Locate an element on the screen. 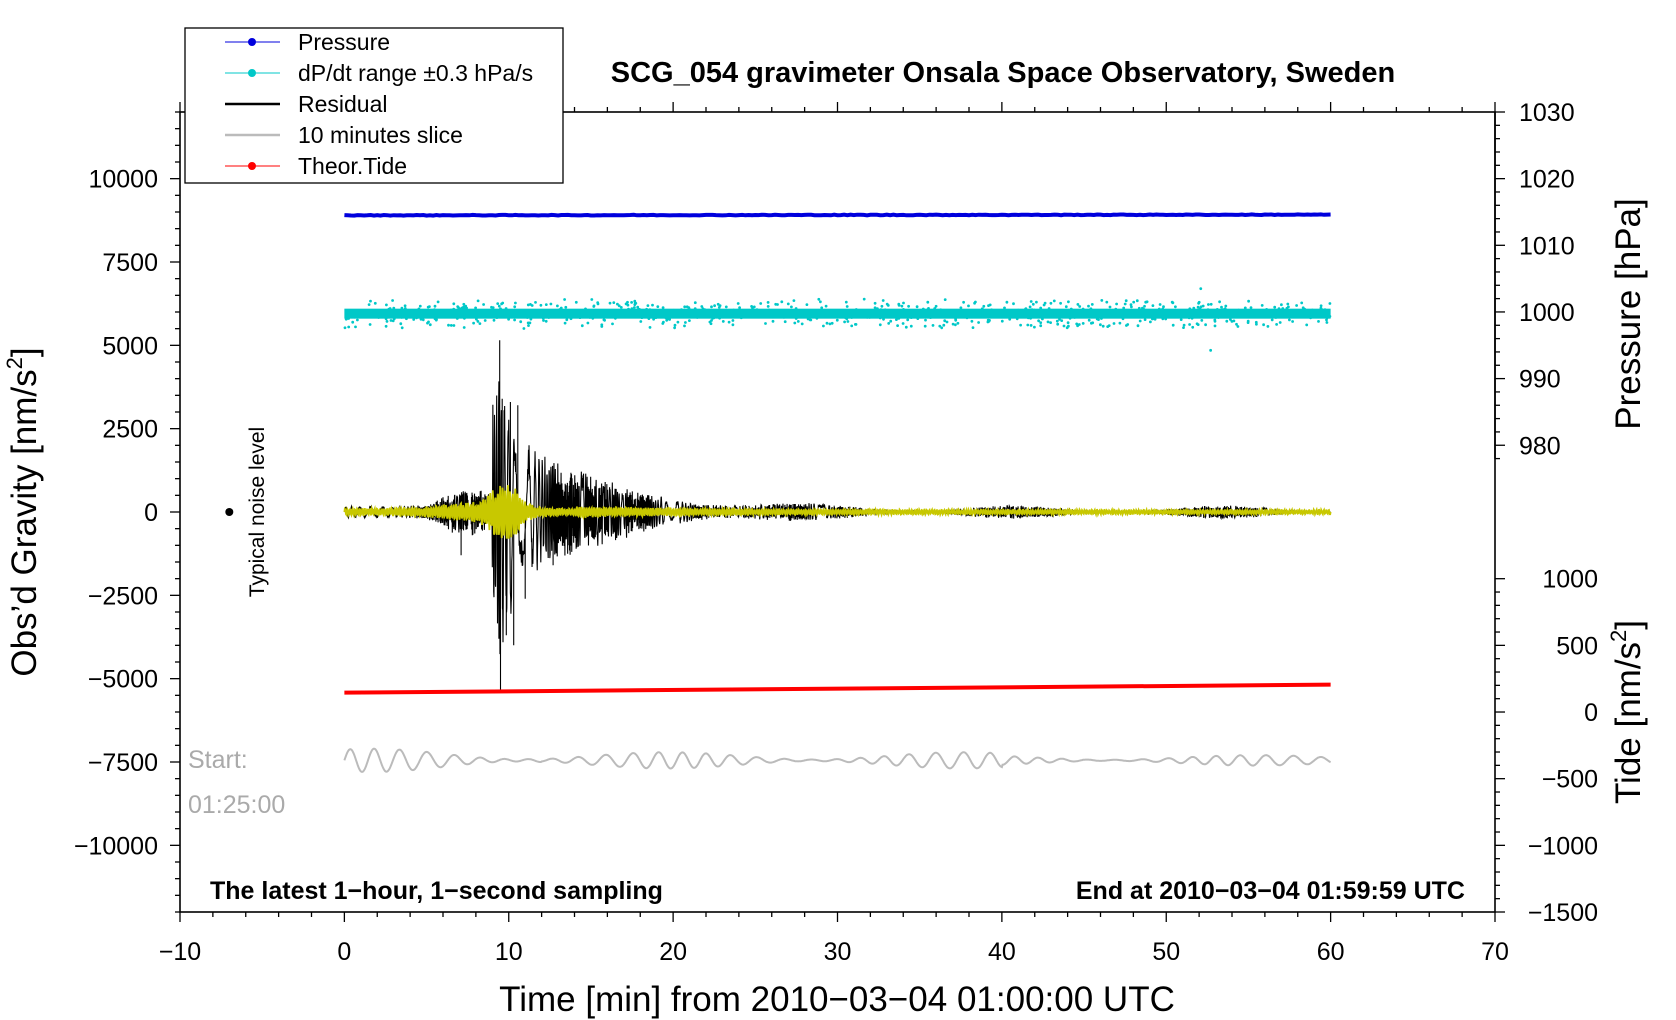  footer-right-label: End at 2010−03−04 01:59:59 UTC is located at coordinates (1270, 891).